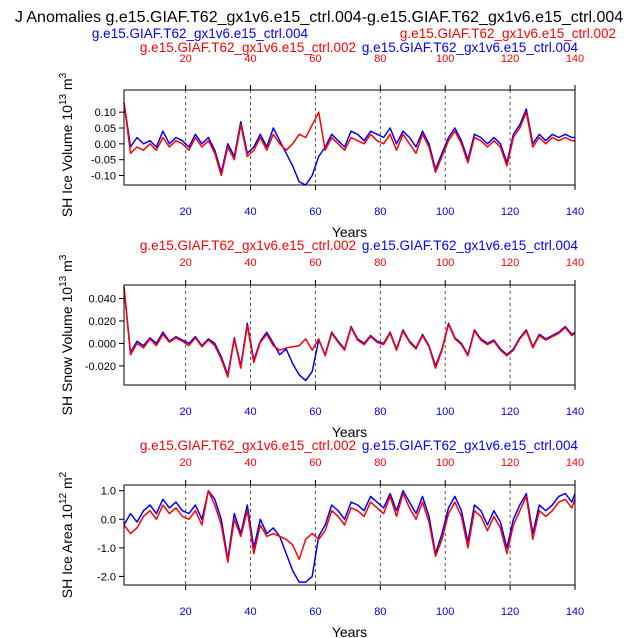 The image size is (638, 638). Describe the element at coordinates (105, 129) in the screenshot. I see `y-tick-label: 0.05` at that location.